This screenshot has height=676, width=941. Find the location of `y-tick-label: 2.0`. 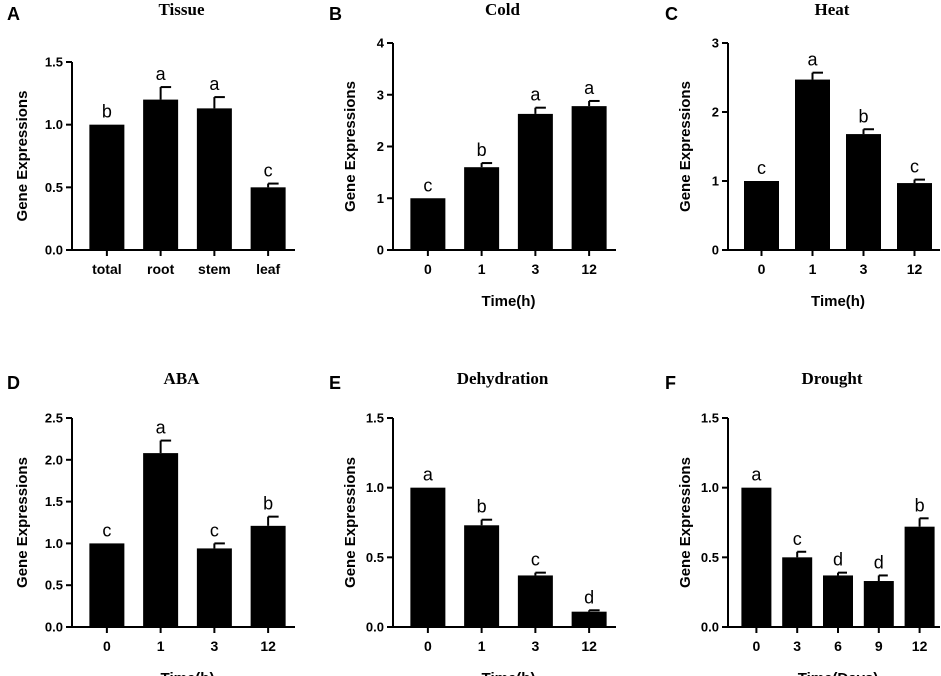

y-tick-label: 2.0 is located at coordinates (54, 459).